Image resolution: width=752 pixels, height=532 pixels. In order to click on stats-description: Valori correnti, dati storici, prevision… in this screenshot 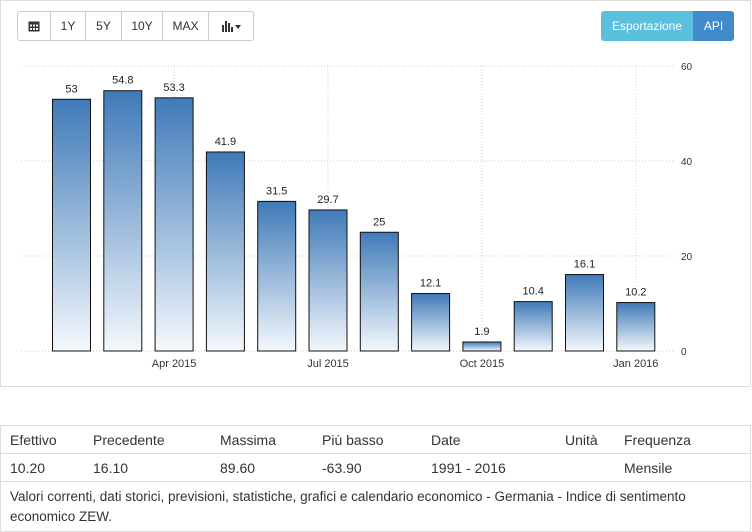, I will do `click(348, 506)`.